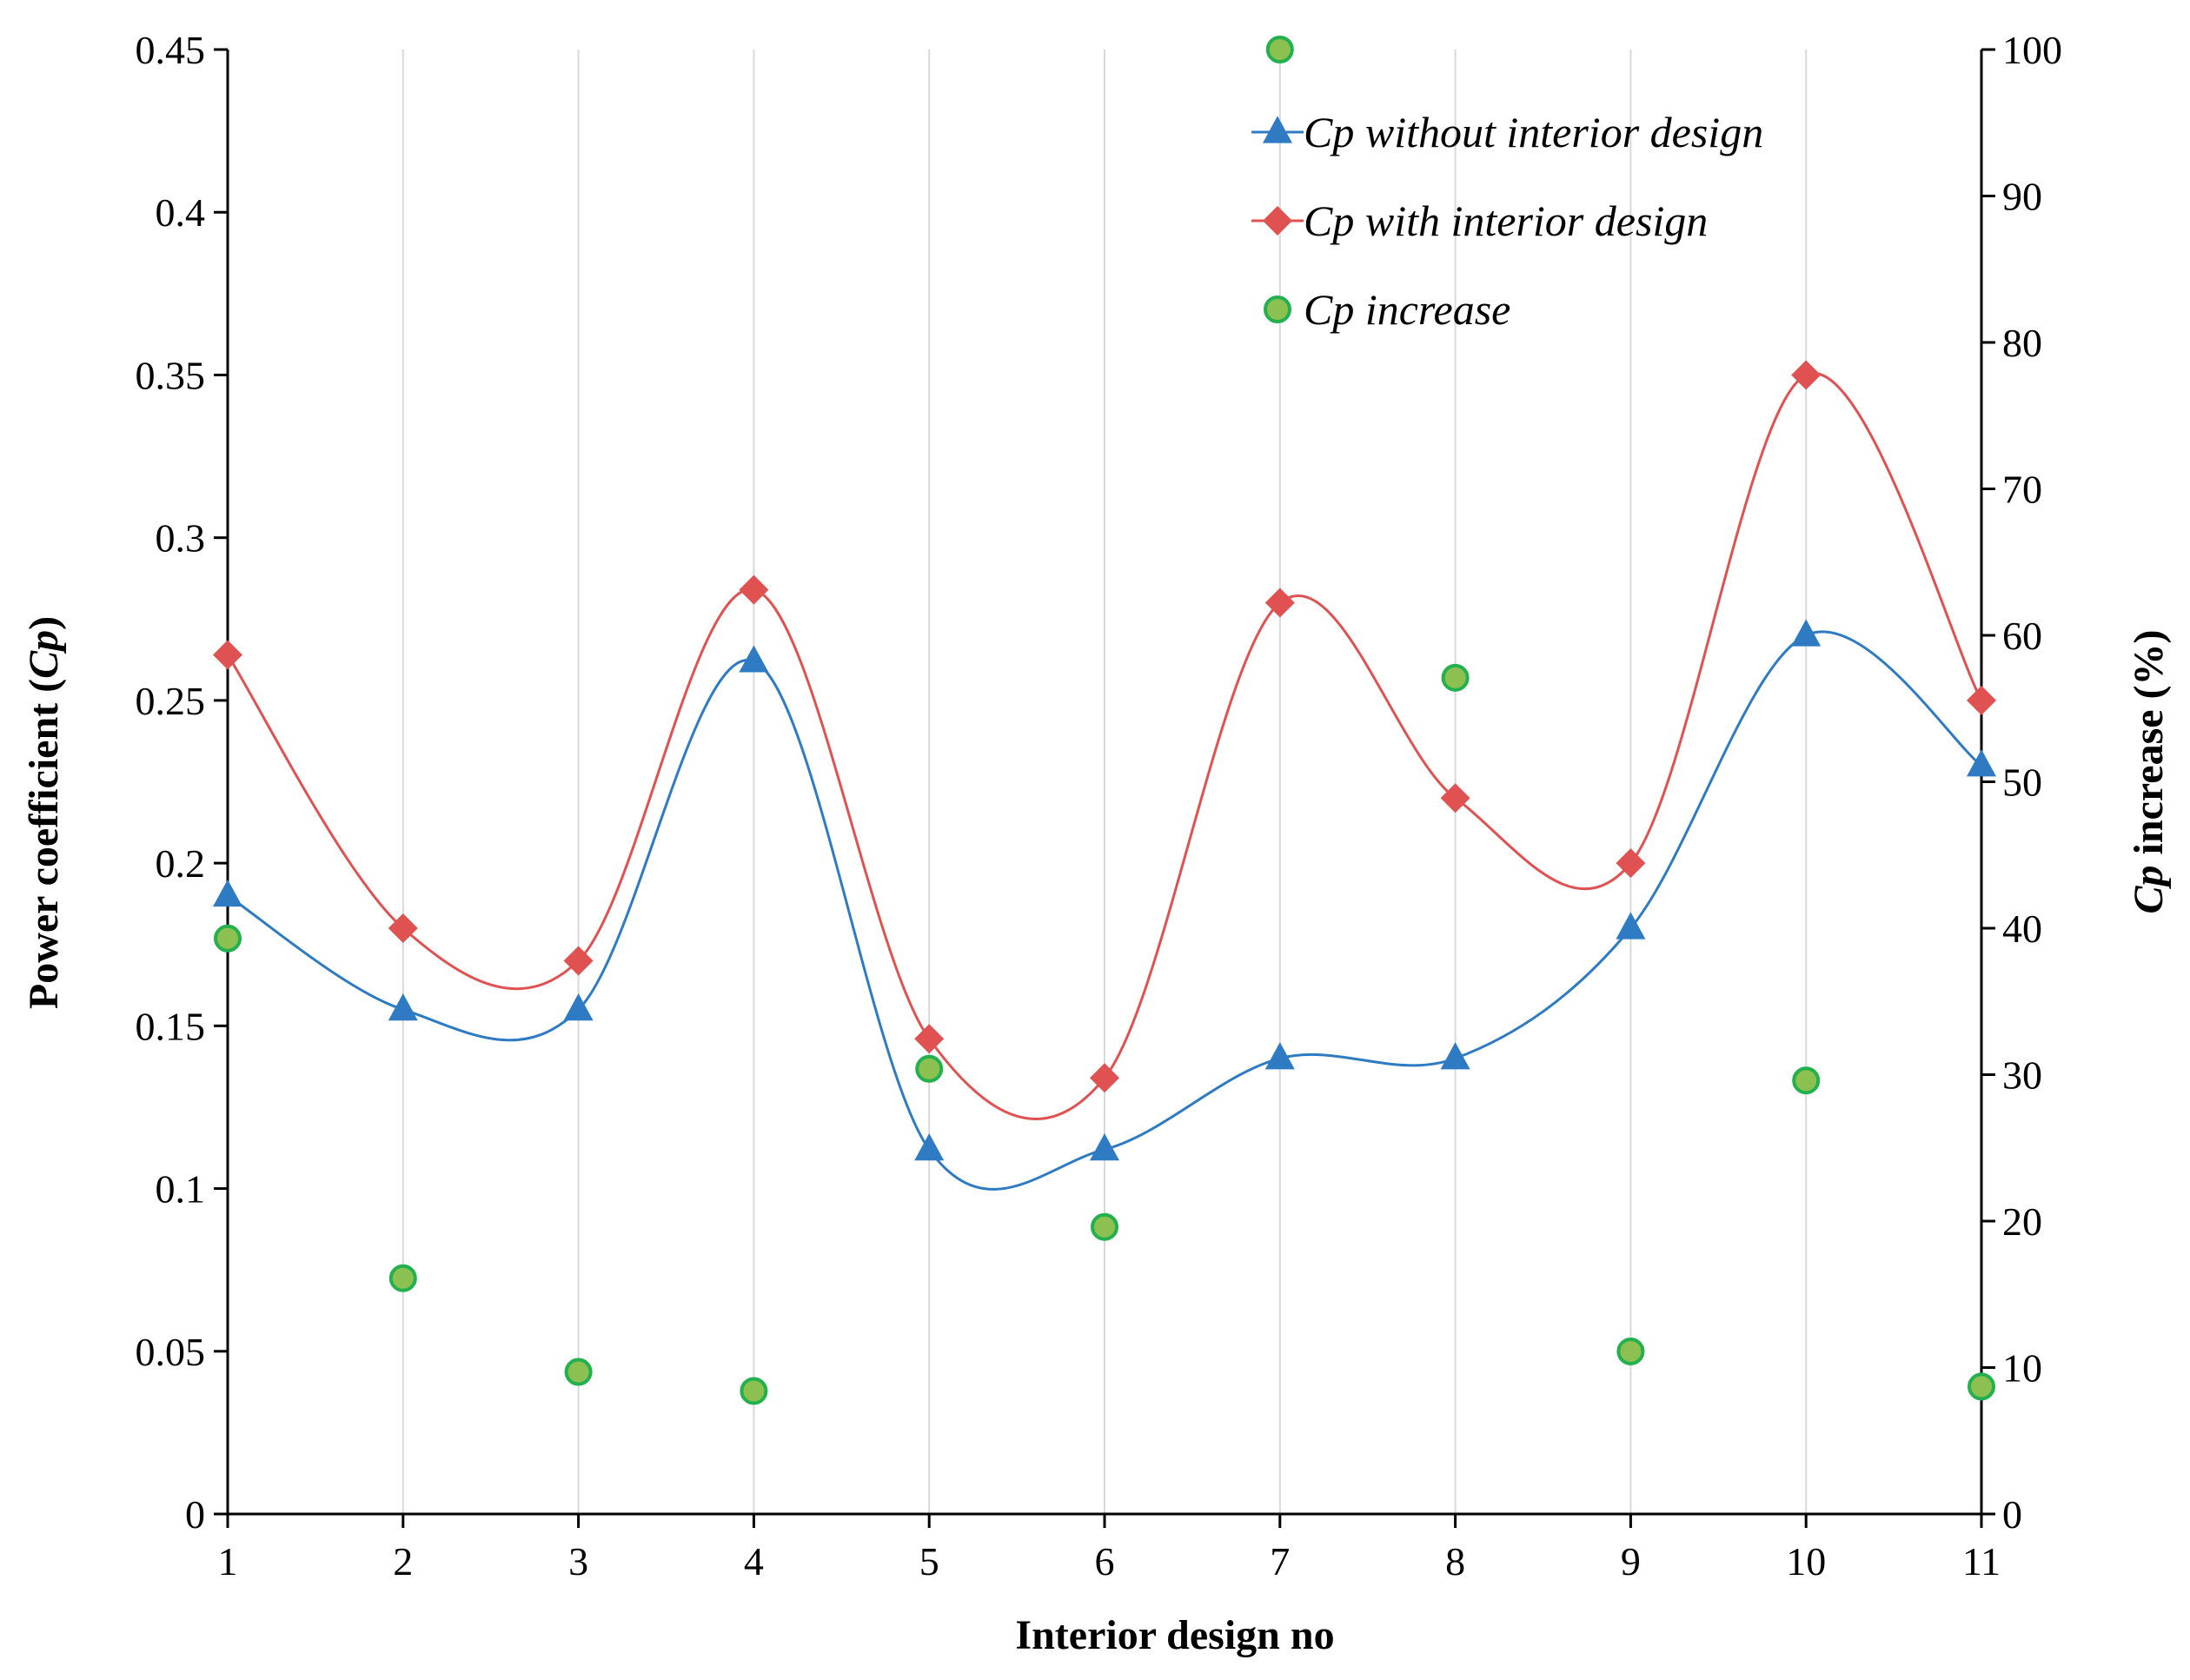  I want to click on legend-entry-0: Cp without interior design, so click(1507, 132).